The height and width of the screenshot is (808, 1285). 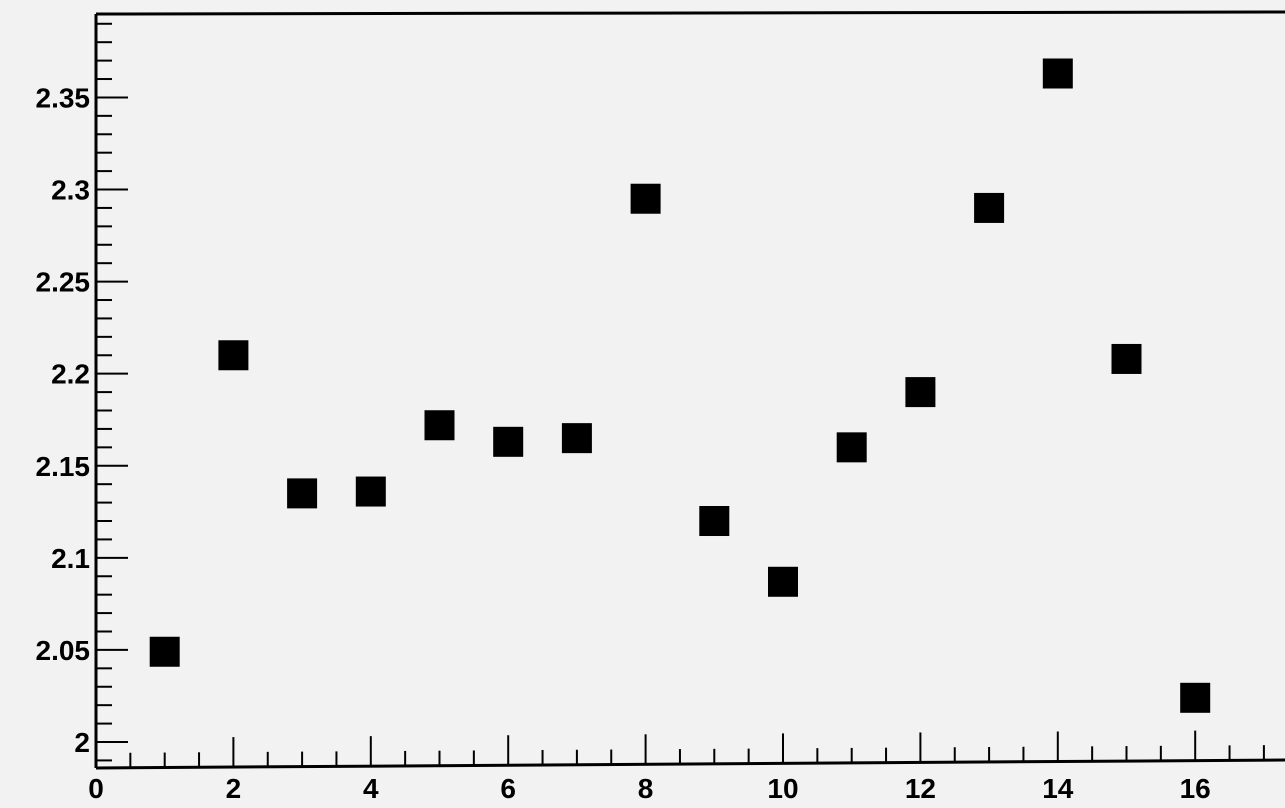 What do you see at coordinates (1058, 788) in the screenshot?
I see `x-tick-label: 14` at bounding box center [1058, 788].